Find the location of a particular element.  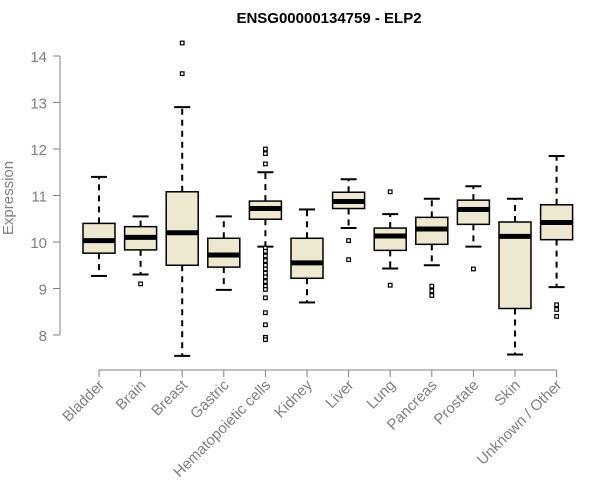

box-kidney is located at coordinates (307, 256).